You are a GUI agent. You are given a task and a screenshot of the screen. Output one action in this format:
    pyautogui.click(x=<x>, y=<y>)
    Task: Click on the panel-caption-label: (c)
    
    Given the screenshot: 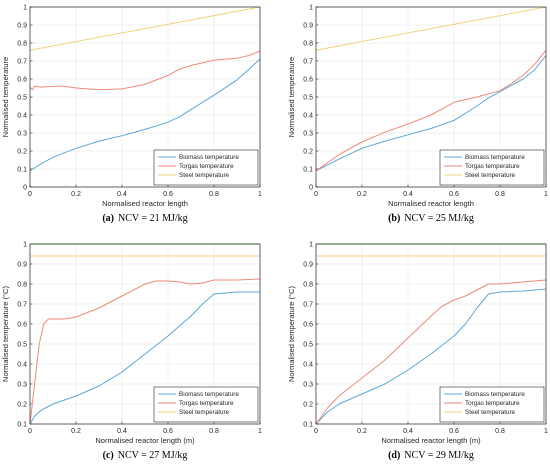 What is the action you would take?
    pyautogui.click(x=108, y=455)
    